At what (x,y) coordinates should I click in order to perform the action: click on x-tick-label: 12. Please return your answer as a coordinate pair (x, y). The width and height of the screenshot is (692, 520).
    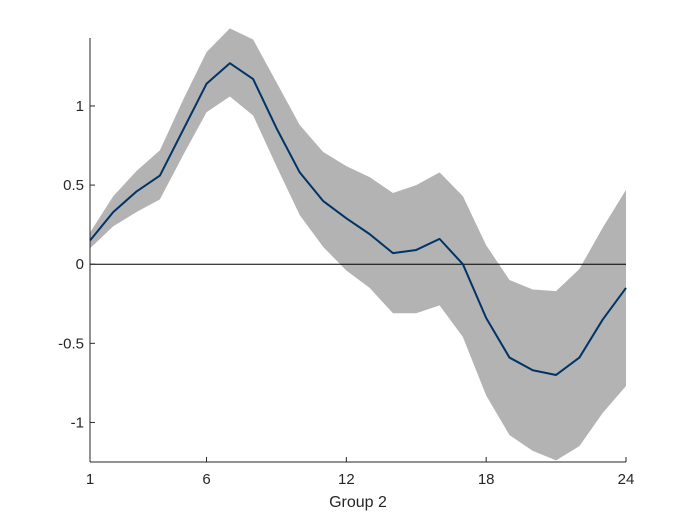
    Looking at the image, I should click on (346, 479).